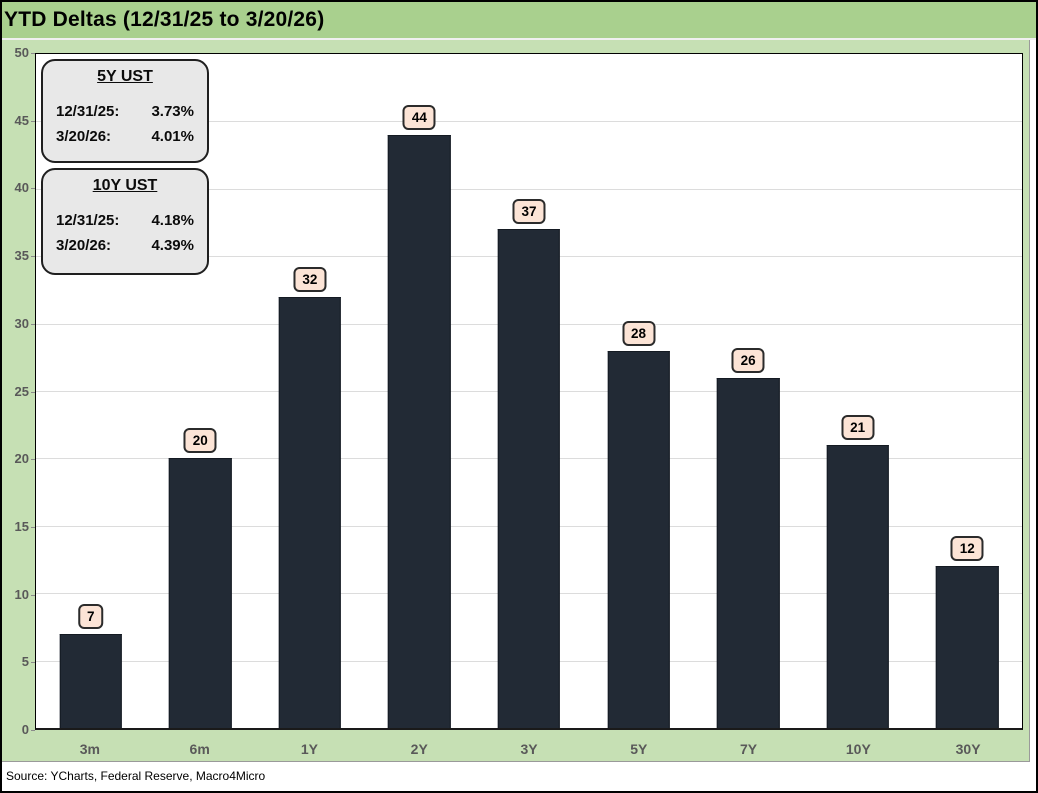  What do you see at coordinates (125, 136) in the screenshot?
I see `legend-row: 3/20/26: 4.01%` at bounding box center [125, 136].